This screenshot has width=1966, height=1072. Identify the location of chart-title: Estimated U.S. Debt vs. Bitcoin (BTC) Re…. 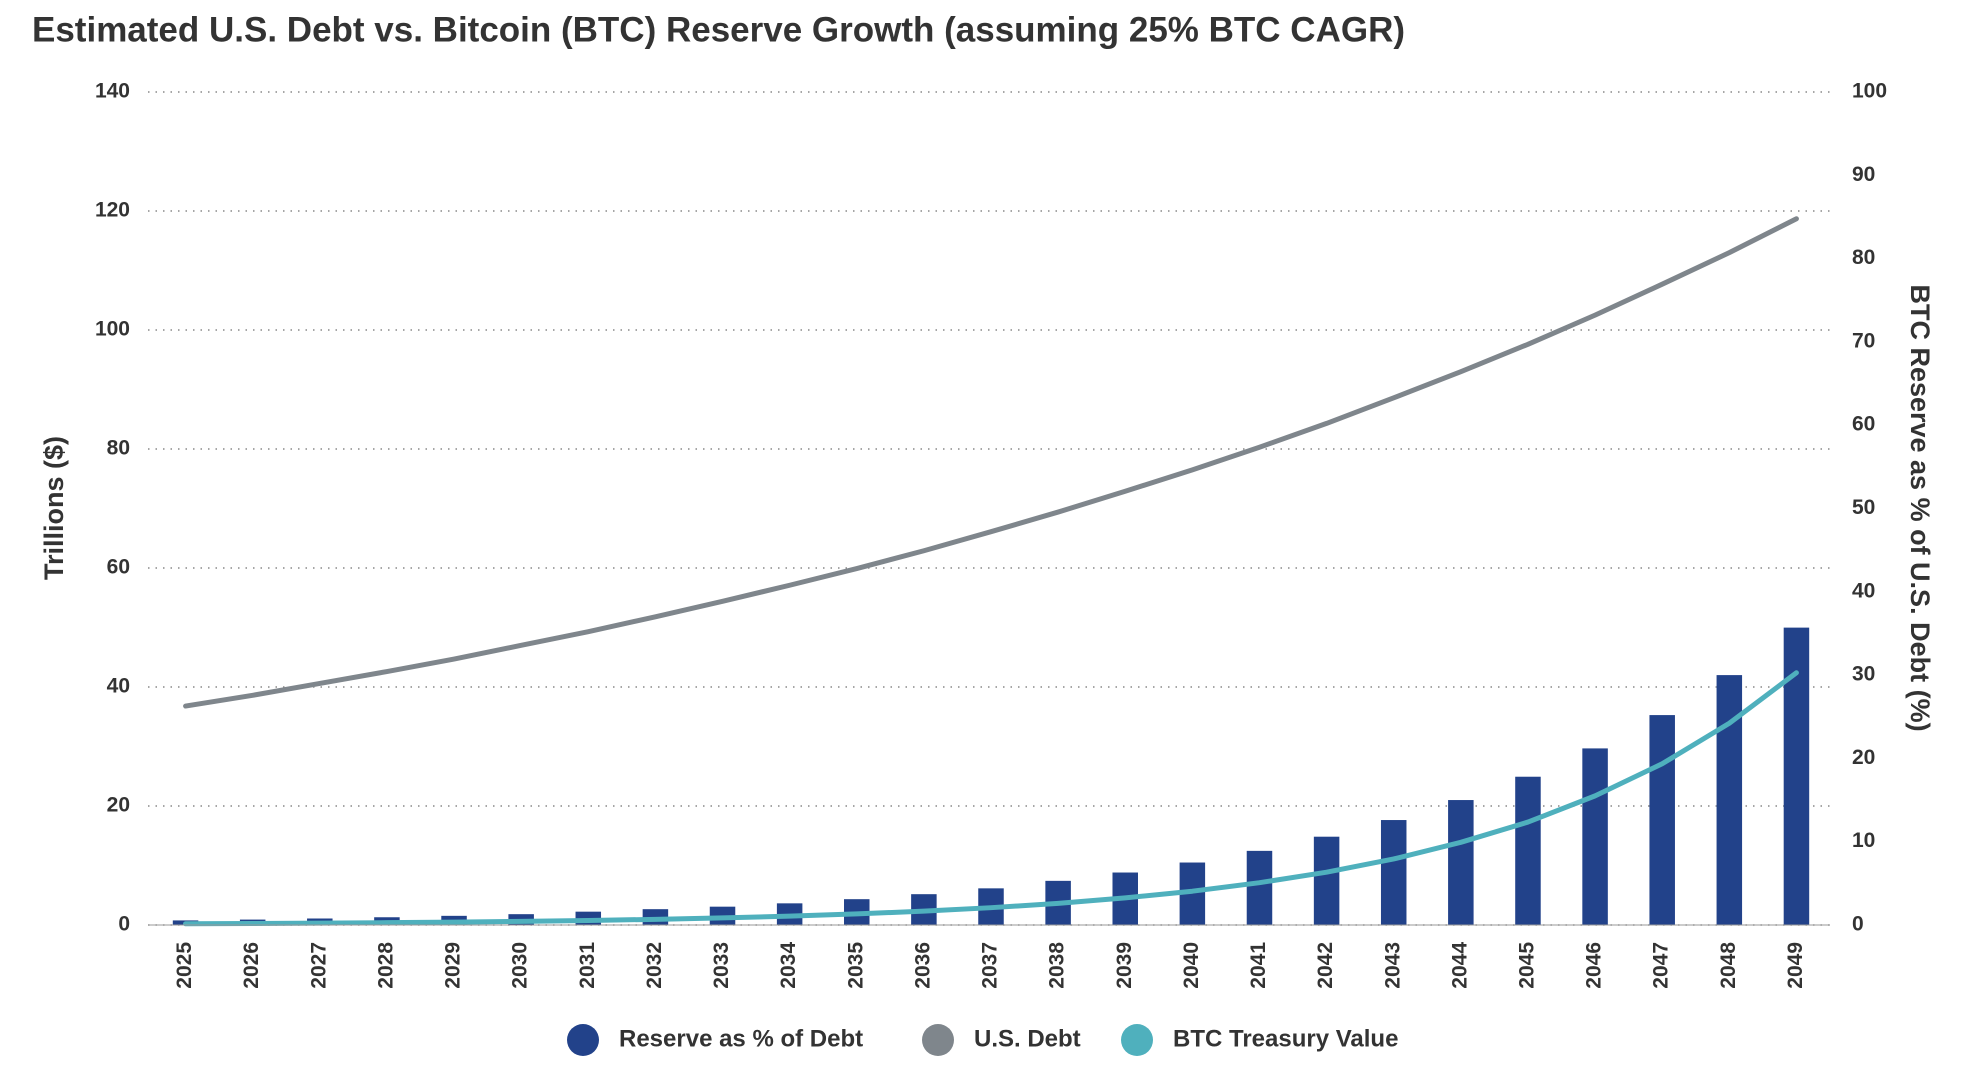
(718, 29).